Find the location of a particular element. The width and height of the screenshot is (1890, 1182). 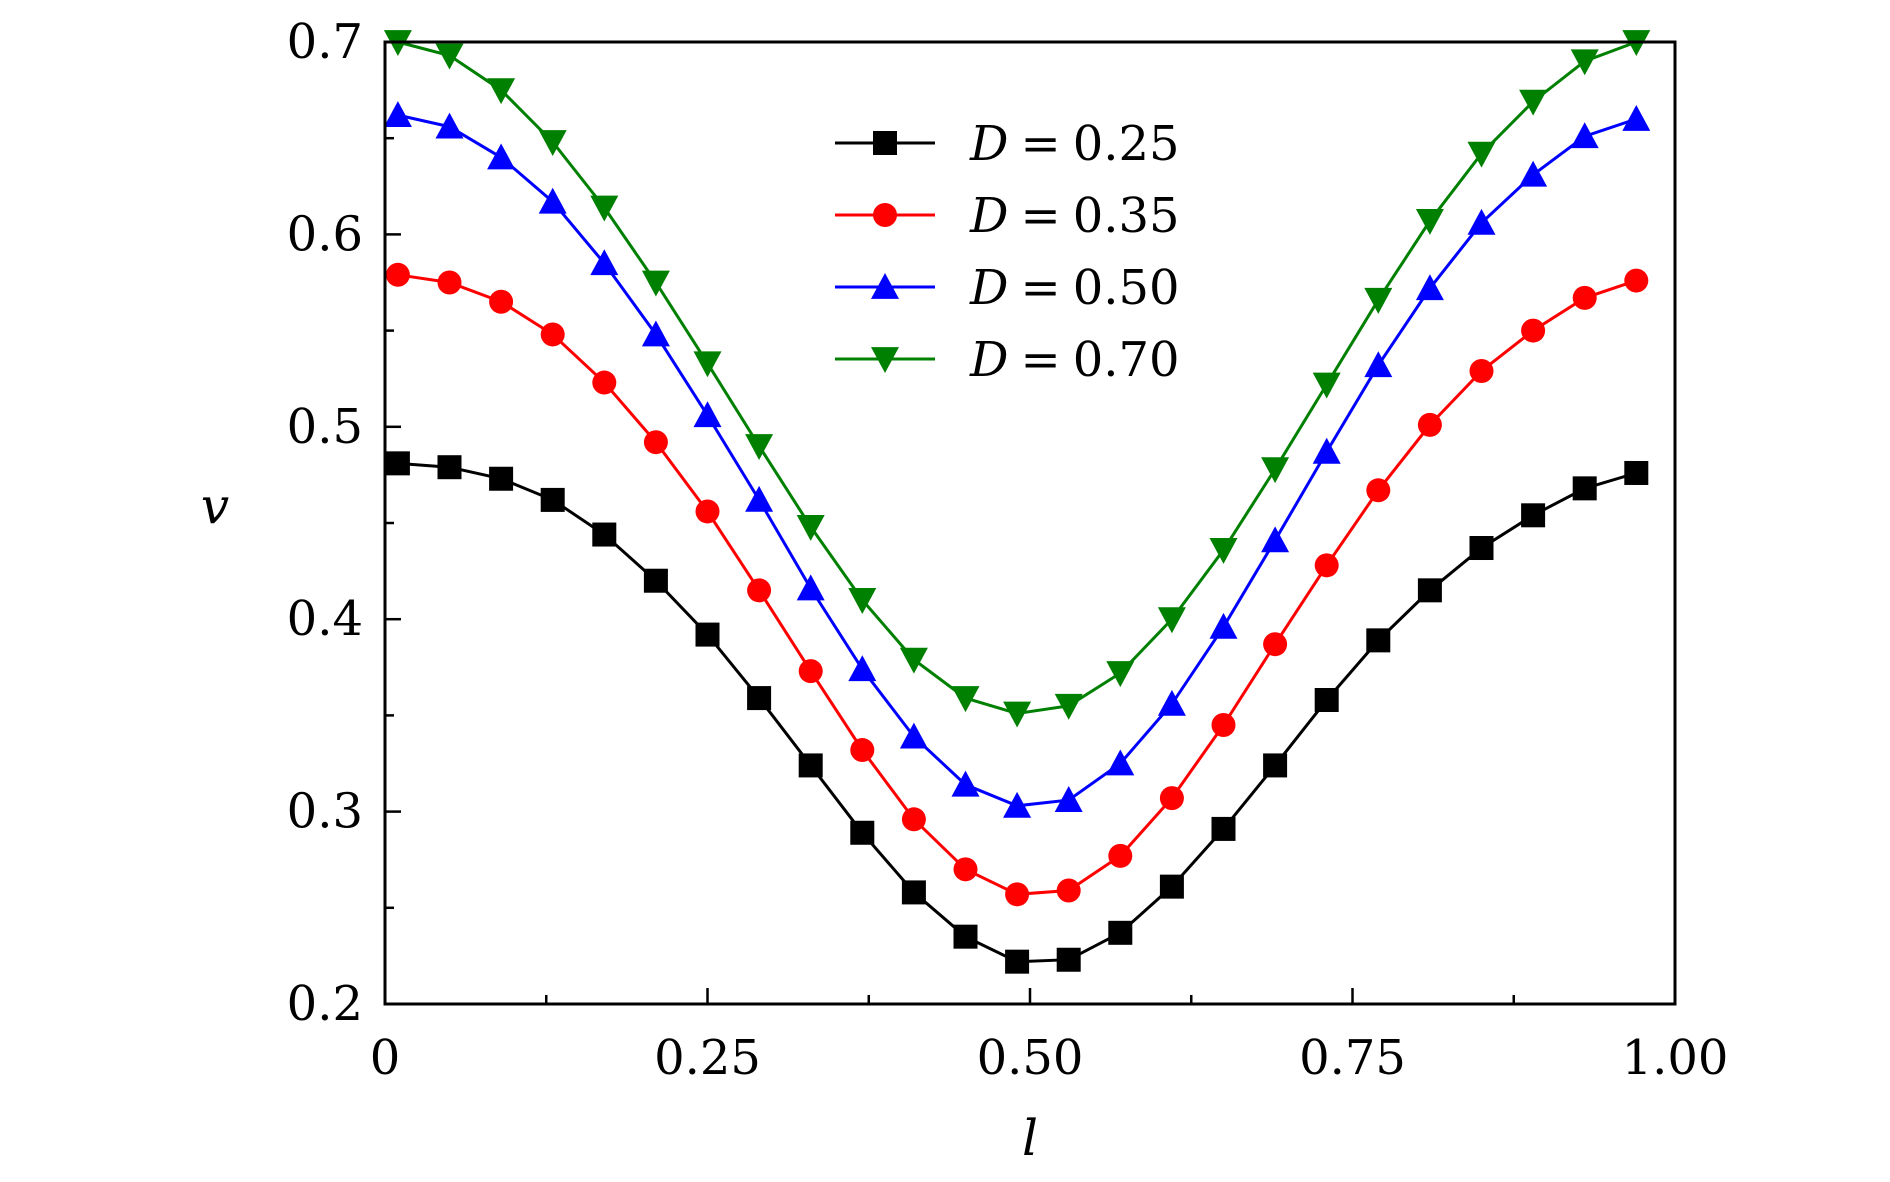

x-tick-label: 0.75 is located at coordinates (1352, 1058).